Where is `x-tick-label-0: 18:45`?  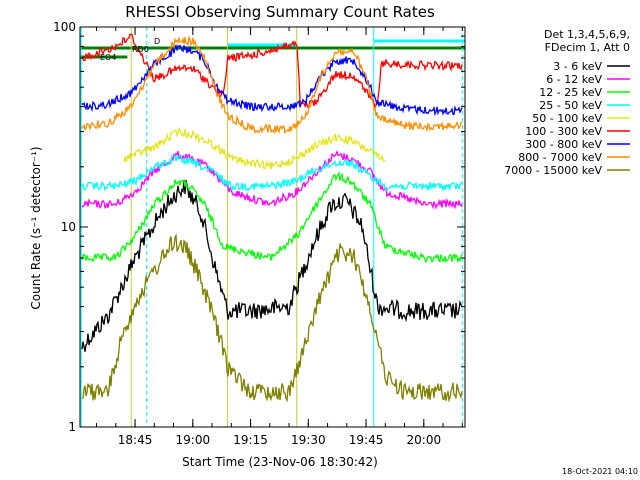
x-tick-label-0: 18:45 is located at coordinates (135, 440).